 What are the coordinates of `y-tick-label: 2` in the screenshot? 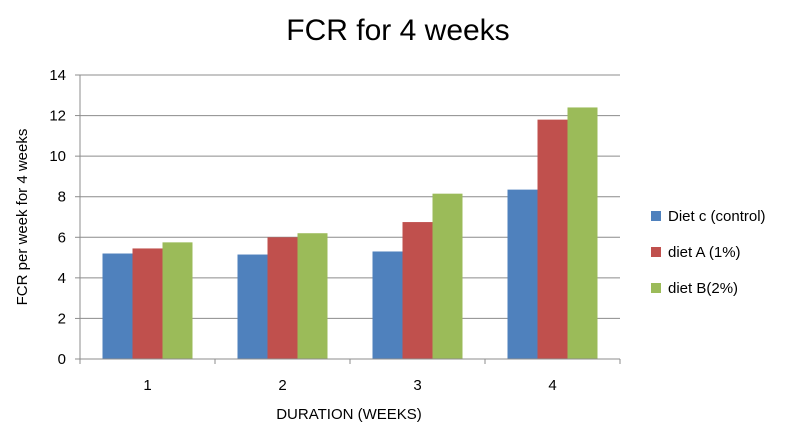 It's located at (62, 318).